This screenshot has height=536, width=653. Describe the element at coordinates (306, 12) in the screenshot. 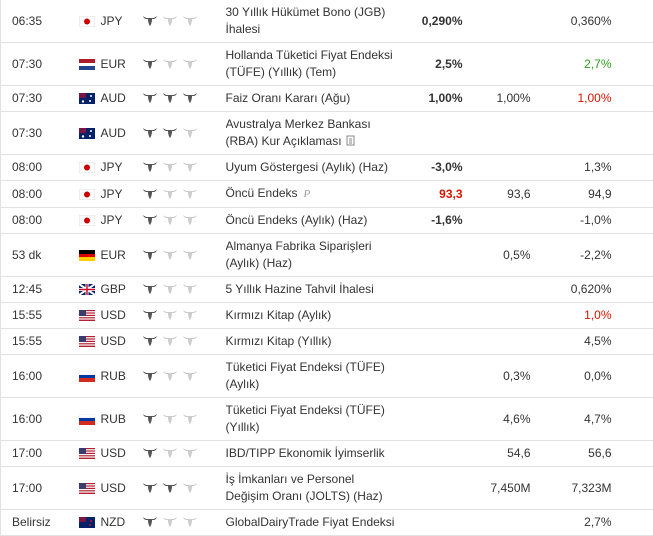

I see `event-line: 30 Yıllık Hükümet Bono (JGB)` at that location.